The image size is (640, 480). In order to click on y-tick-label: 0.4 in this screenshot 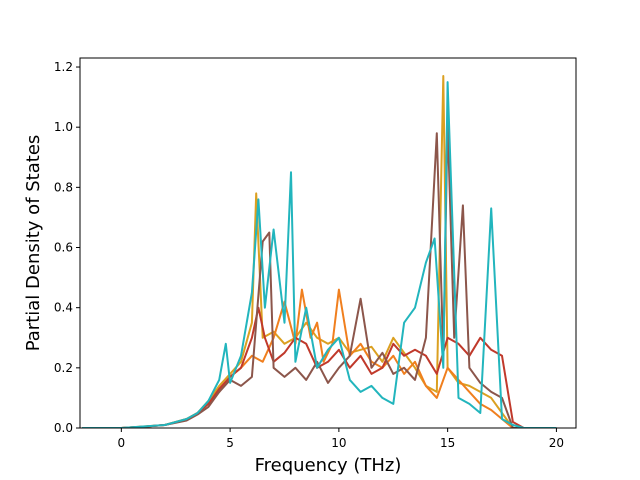, I will do `click(63, 308)`.